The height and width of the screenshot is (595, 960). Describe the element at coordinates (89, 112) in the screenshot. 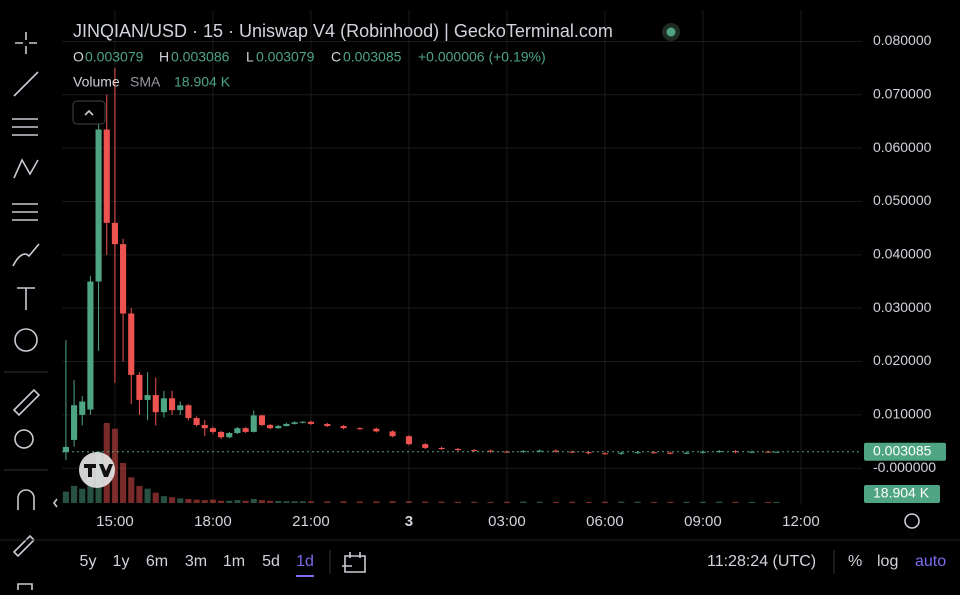

I see `collapse-legend` at that location.